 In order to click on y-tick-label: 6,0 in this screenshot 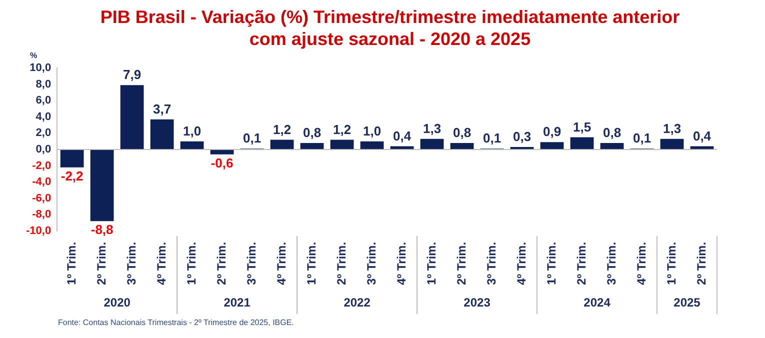, I will do `click(44, 100)`.